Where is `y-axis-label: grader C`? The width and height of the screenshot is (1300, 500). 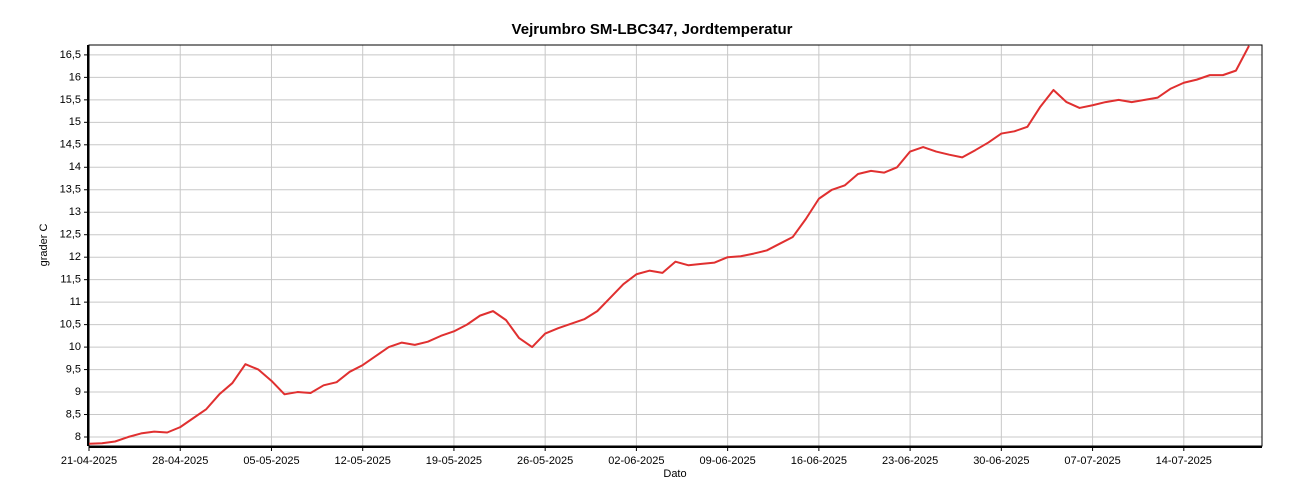
y-axis-label: grader C is located at coordinates (44, 245).